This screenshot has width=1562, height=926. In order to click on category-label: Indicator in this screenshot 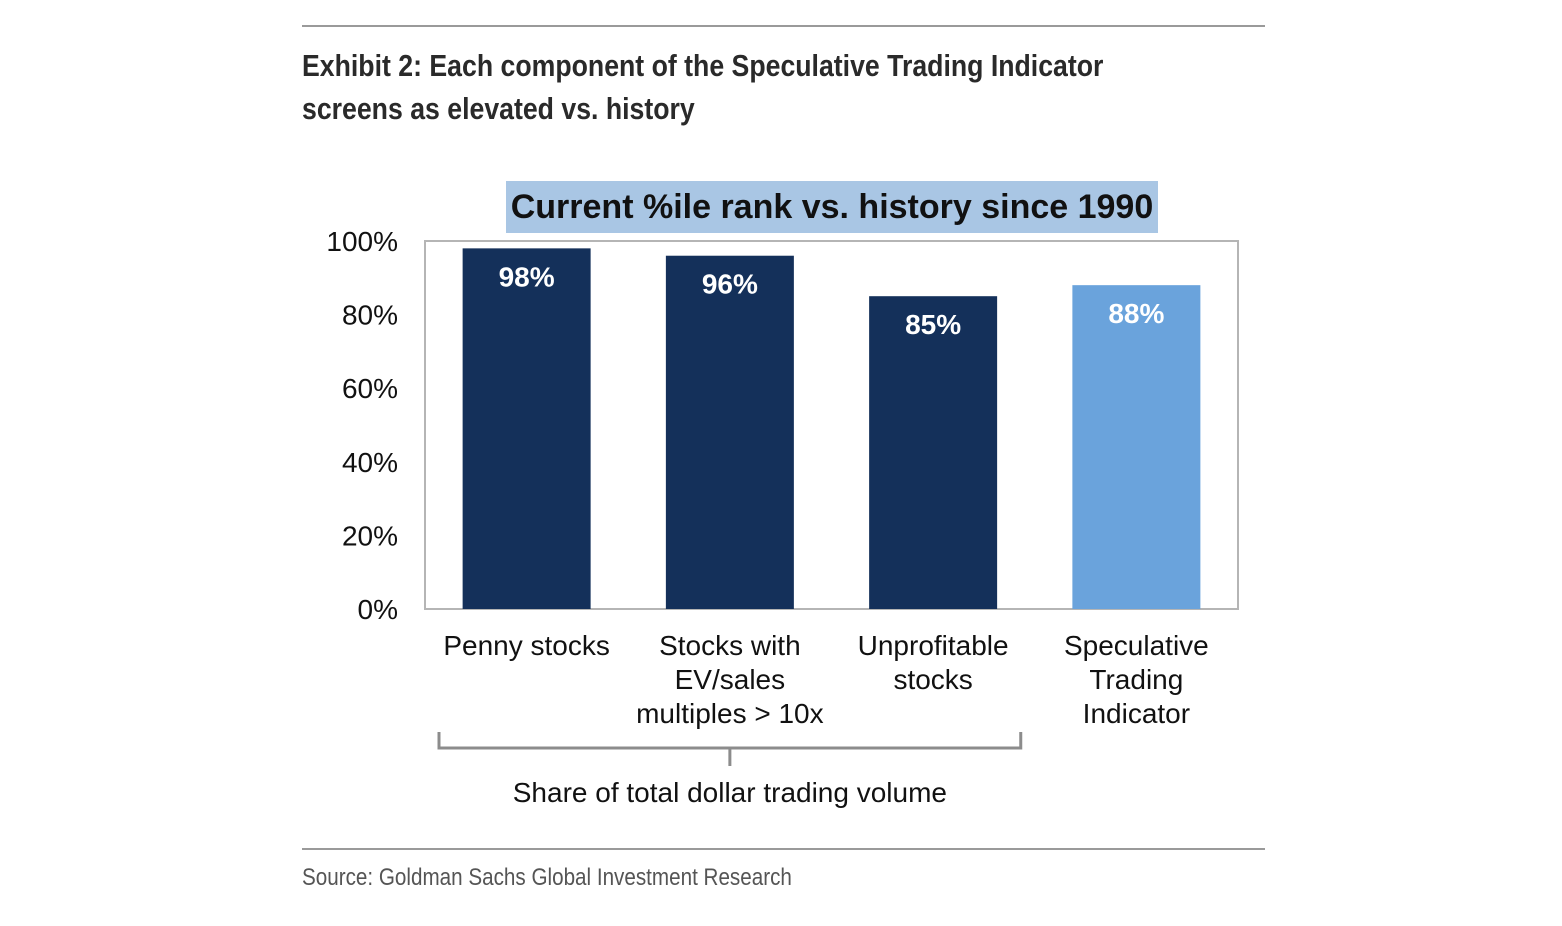, I will do `click(1136, 713)`.